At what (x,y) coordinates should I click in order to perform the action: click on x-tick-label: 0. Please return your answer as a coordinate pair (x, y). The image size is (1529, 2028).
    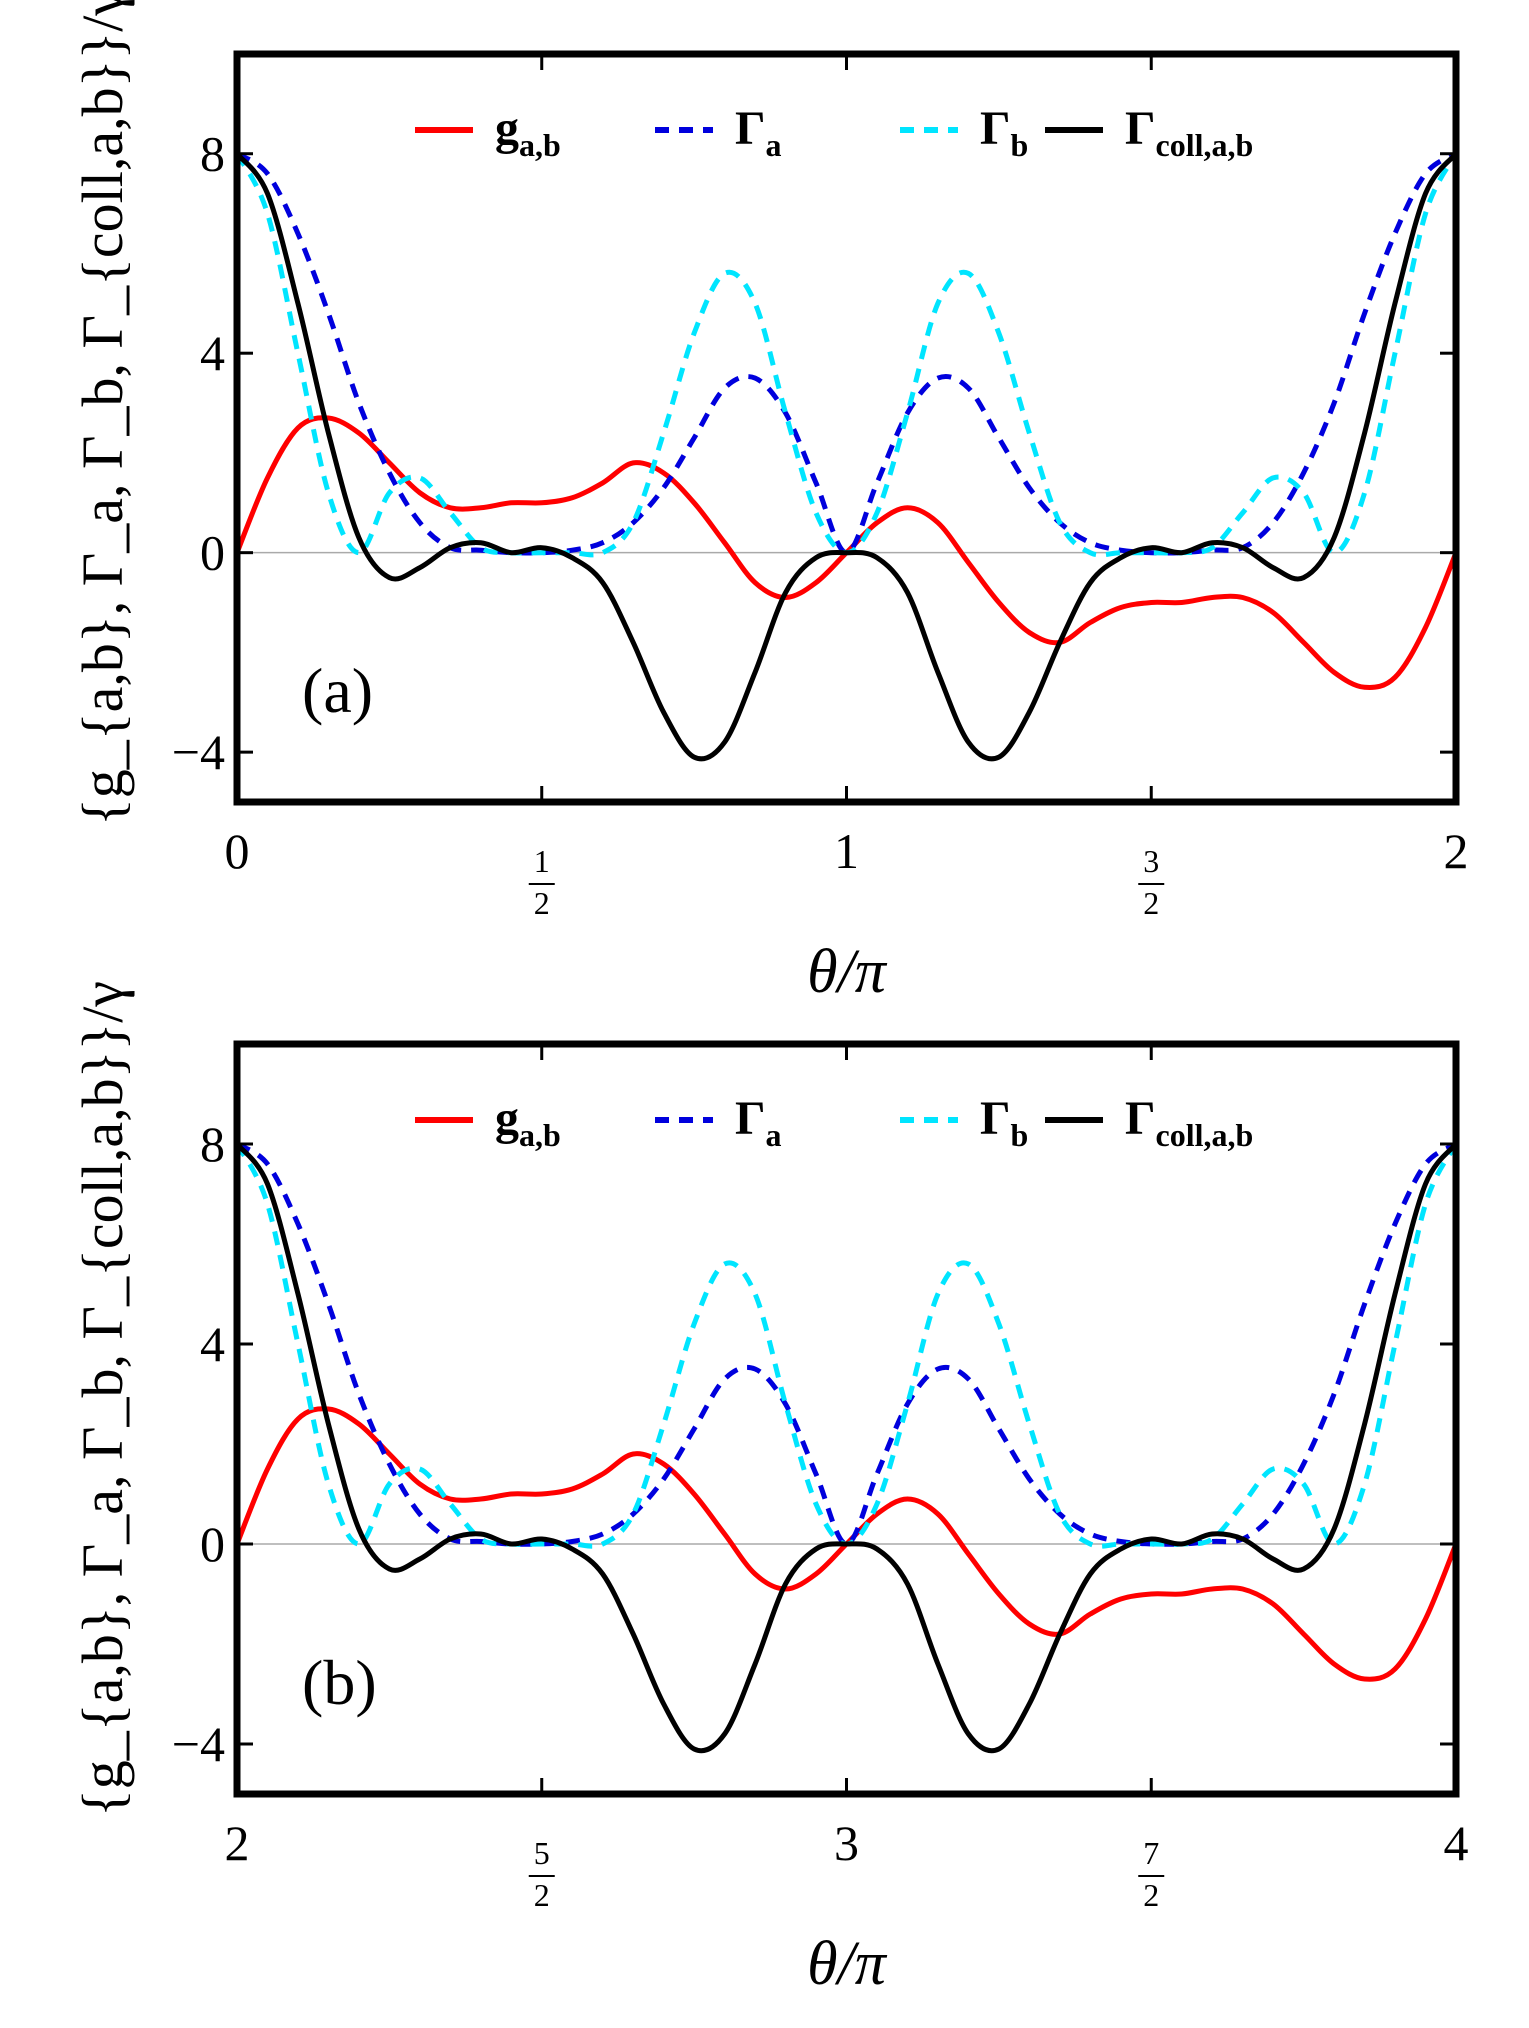
    Looking at the image, I should click on (237, 851).